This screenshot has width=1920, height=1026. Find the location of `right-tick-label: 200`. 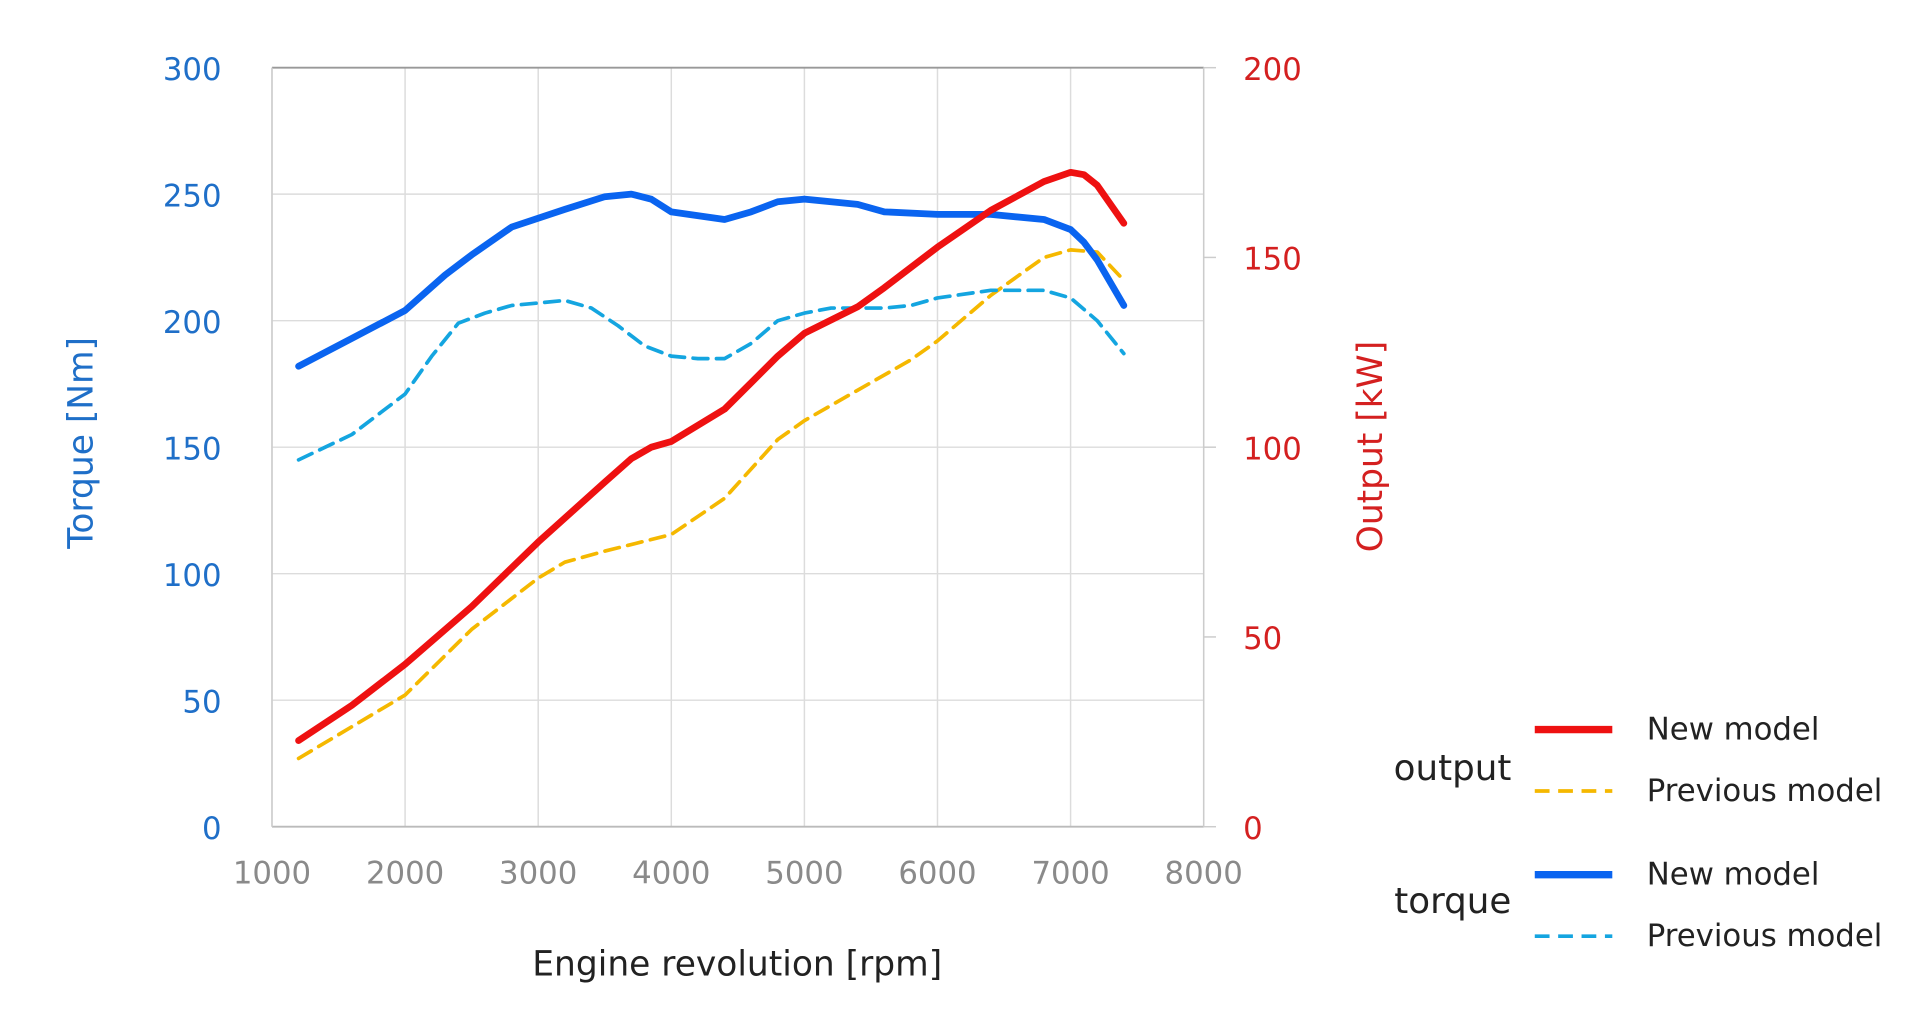

right-tick-label: 200 is located at coordinates (1272, 70).